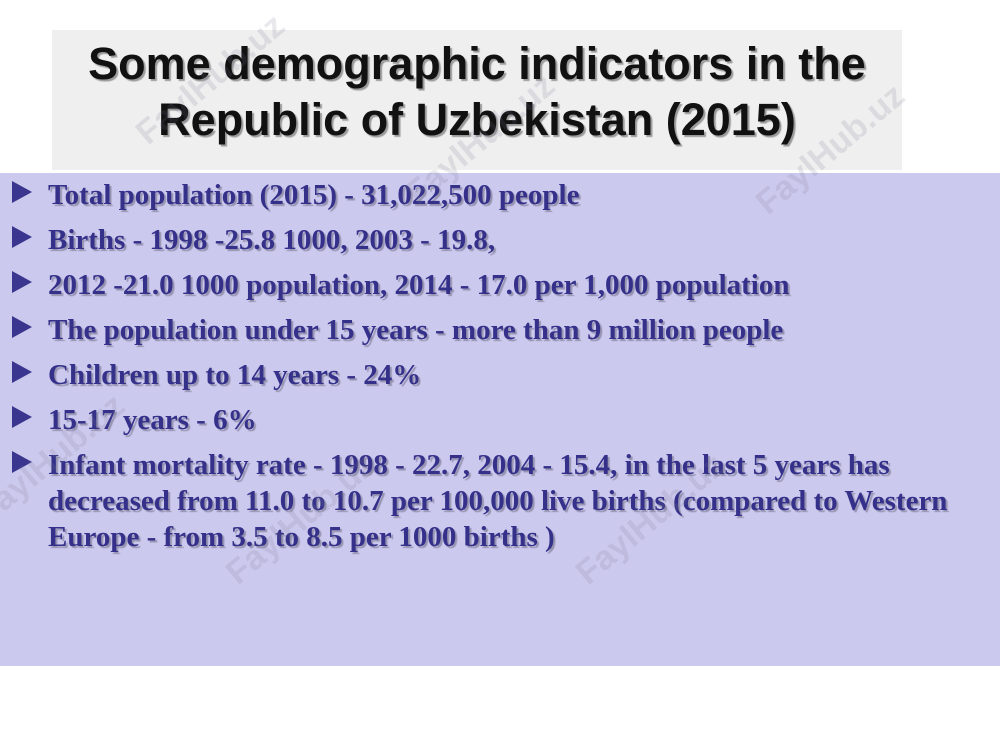 This screenshot has width=1000, height=750. What do you see at coordinates (272, 240) in the screenshot?
I see `bullet-text: Births - 1998 -25.8 1000, 2003 - 19.8,` at bounding box center [272, 240].